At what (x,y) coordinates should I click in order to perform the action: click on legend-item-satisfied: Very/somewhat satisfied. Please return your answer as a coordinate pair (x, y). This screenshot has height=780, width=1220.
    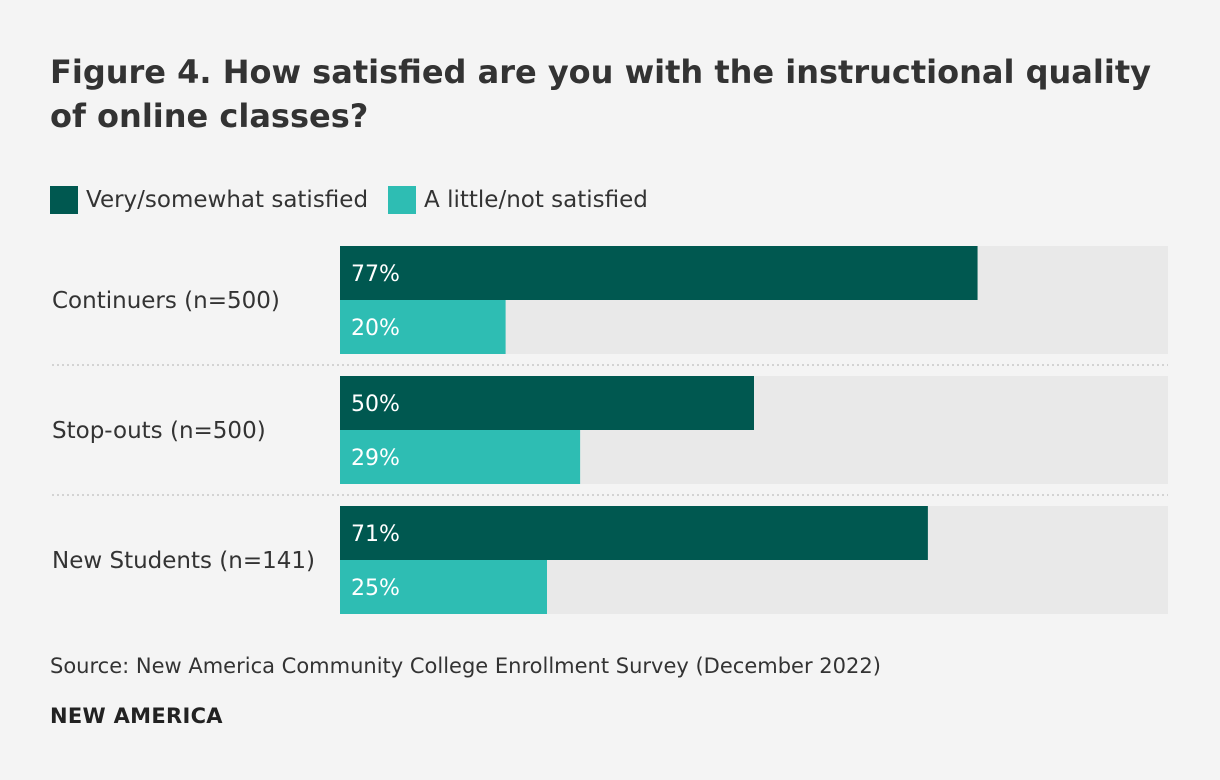
    Looking at the image, I should click on (209, 200).